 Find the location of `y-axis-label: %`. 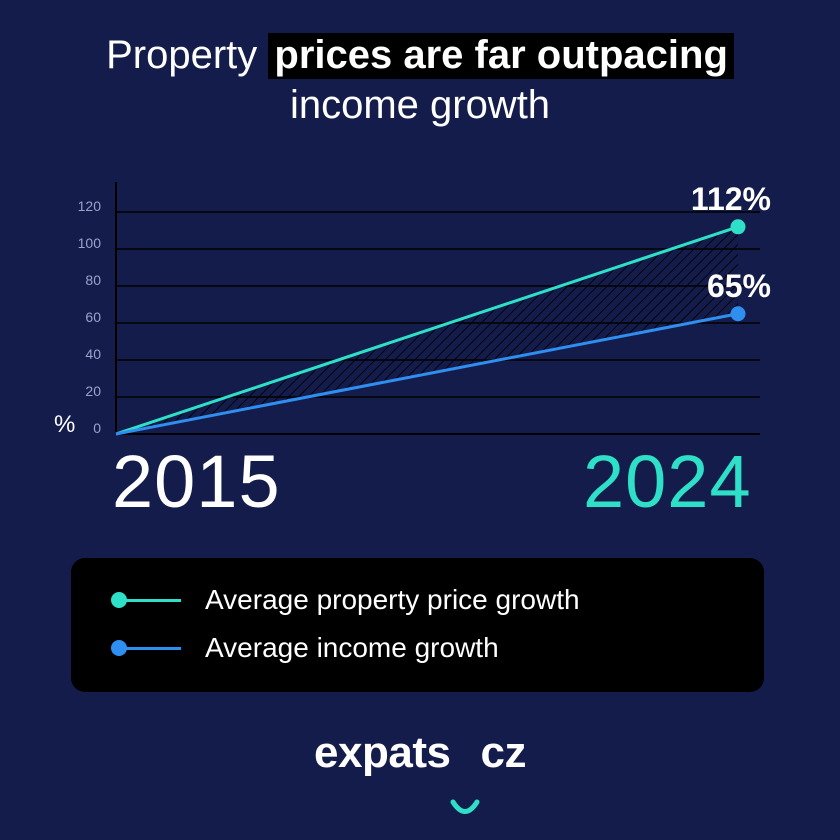

y-axis-label: % is located at coordinates (64, 424).